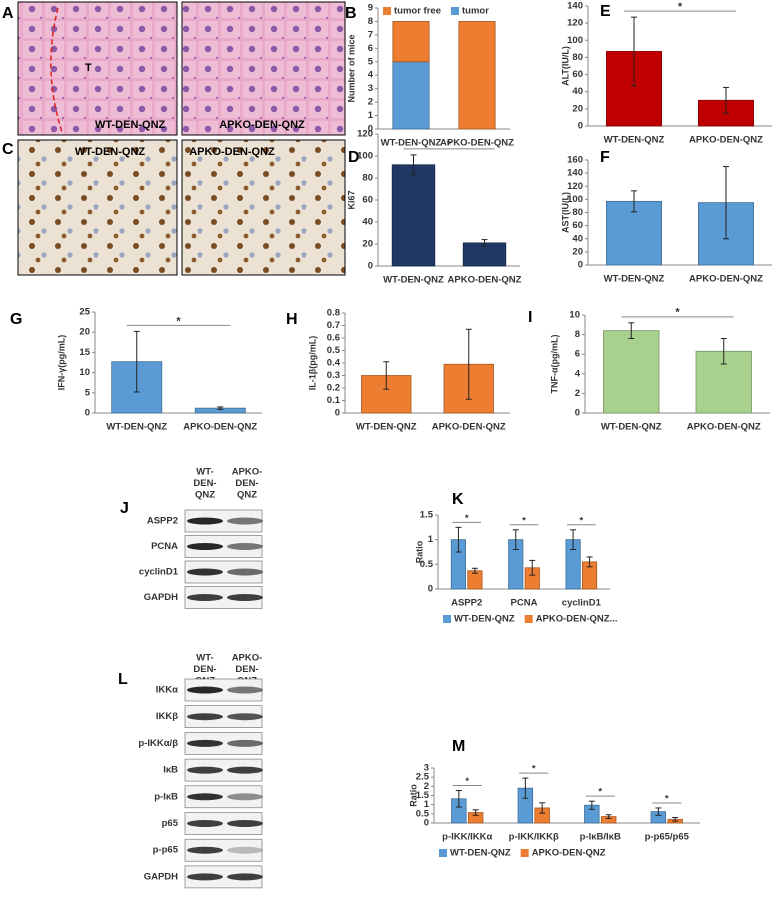  What do you see at coordinates (575, 199) in the screenshot?
I see `y-tick-label: 100` at bounding box center [575, 199].